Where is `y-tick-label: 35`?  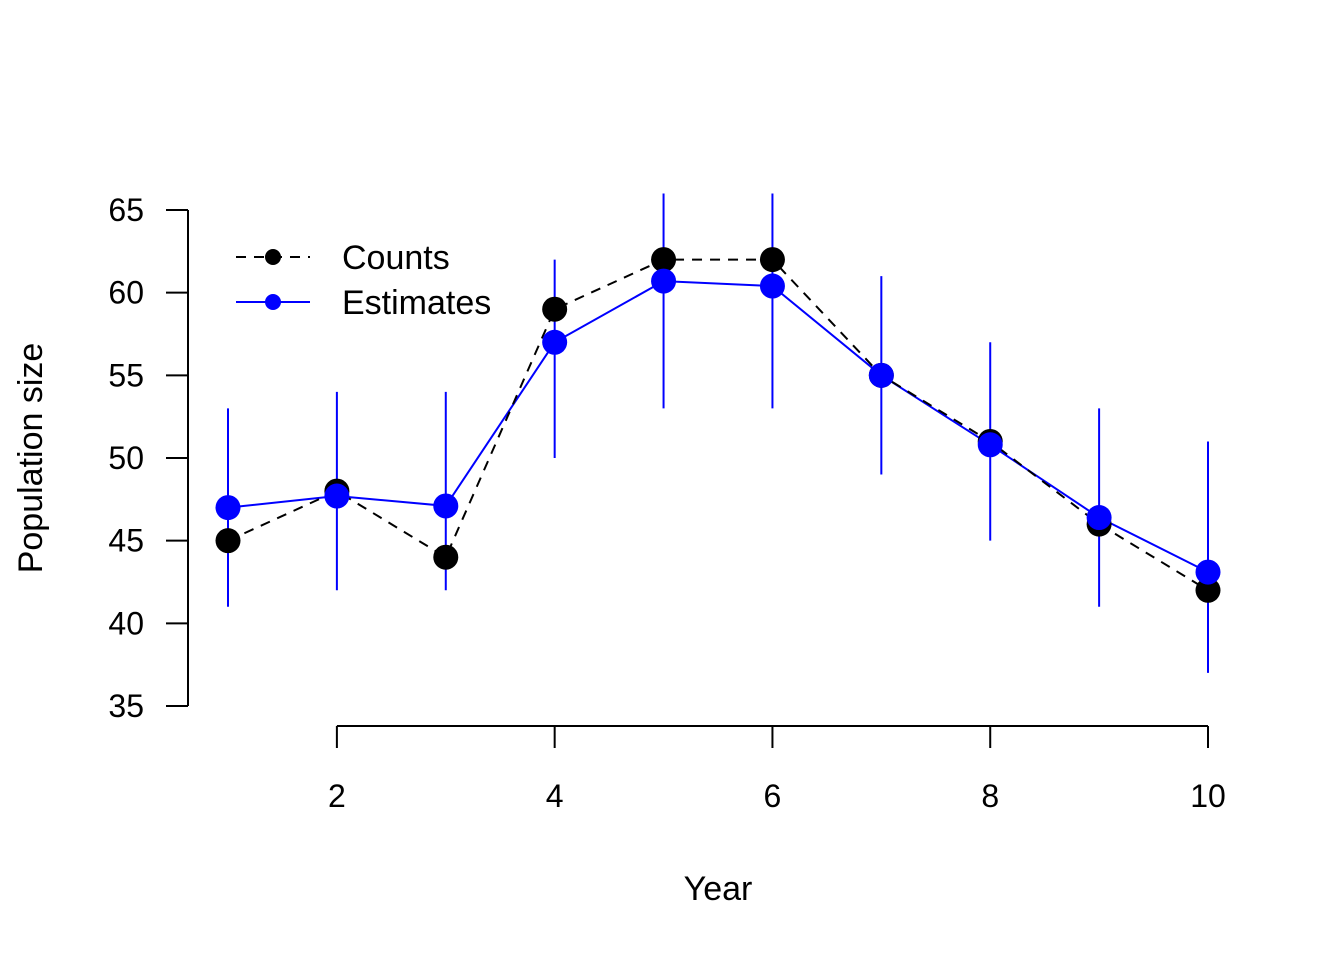
y-tick-label: 35 is located at coordinates (126, 706).